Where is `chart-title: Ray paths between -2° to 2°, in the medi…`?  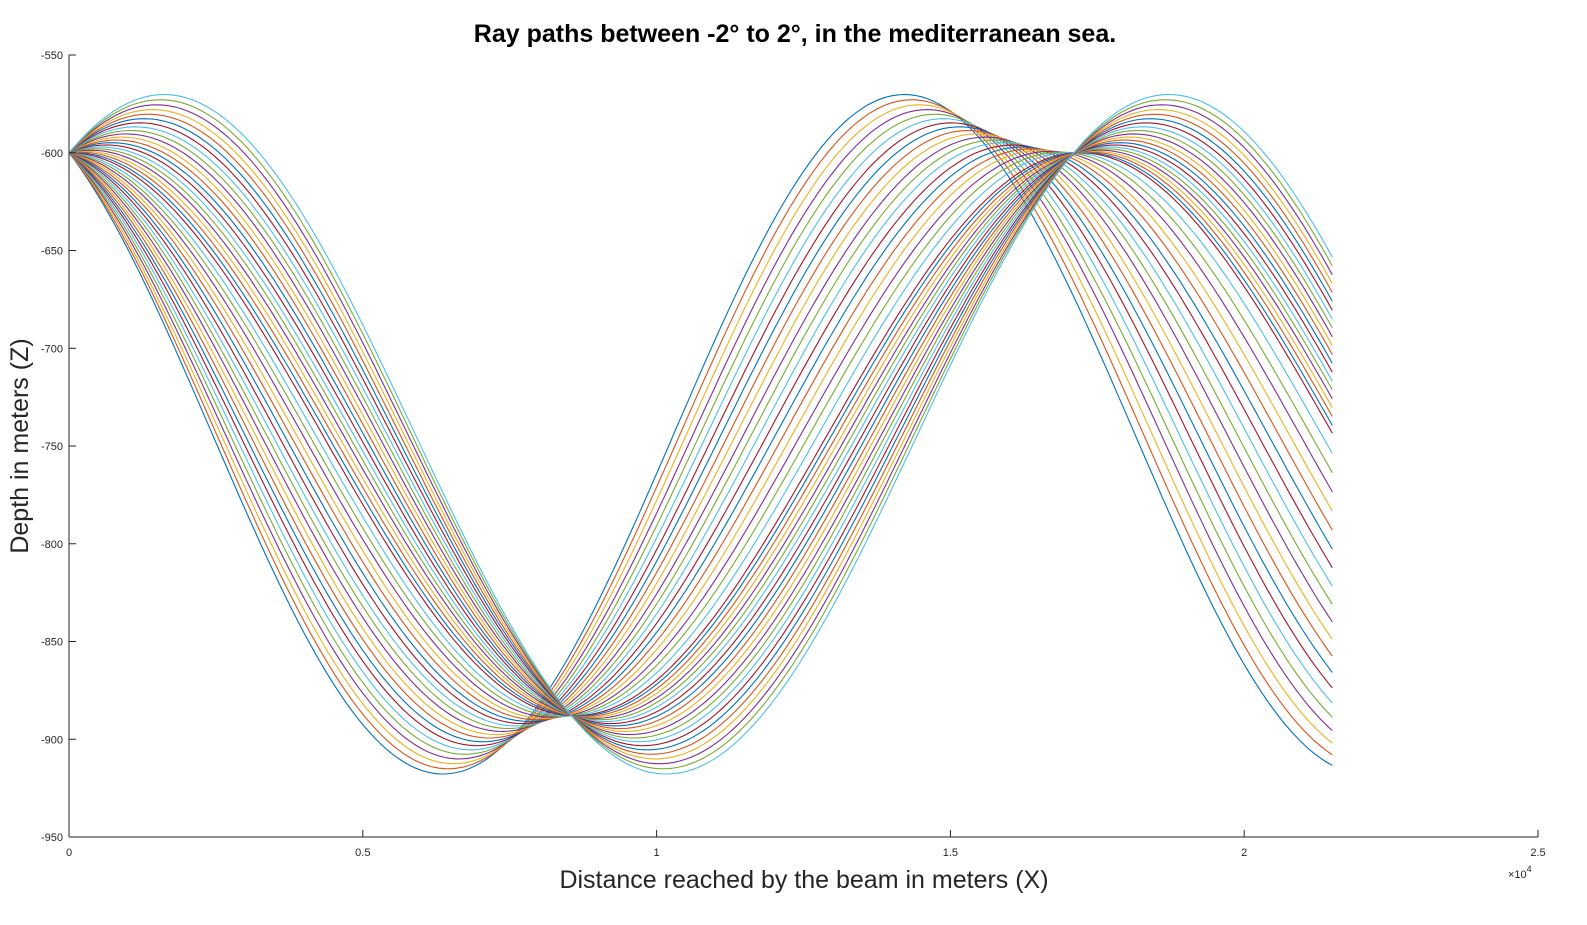 chart-title: Ray paths between -2° to 2°, in the medi… is located at coordinates (795, 34).